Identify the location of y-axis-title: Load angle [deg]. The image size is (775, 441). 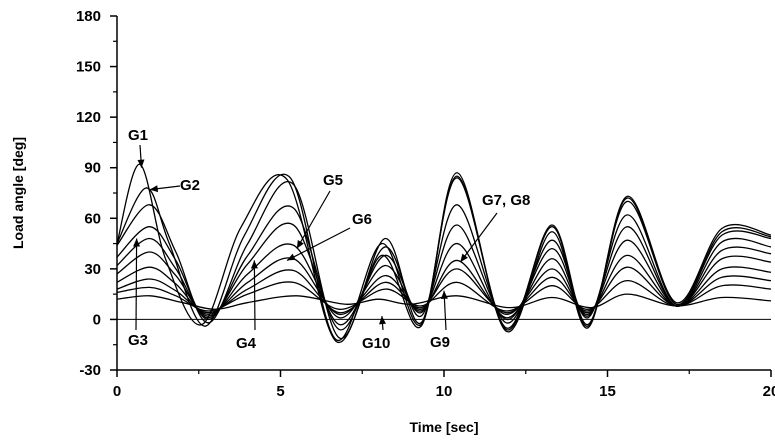
(18, 193).